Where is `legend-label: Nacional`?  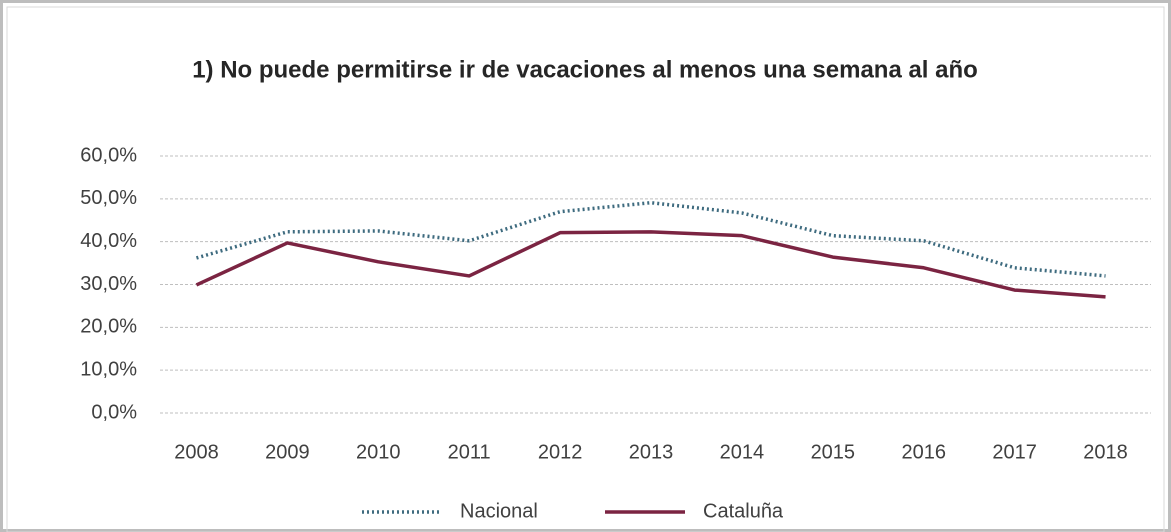
legend-label: Nacional is located at coordinates (499, 511).